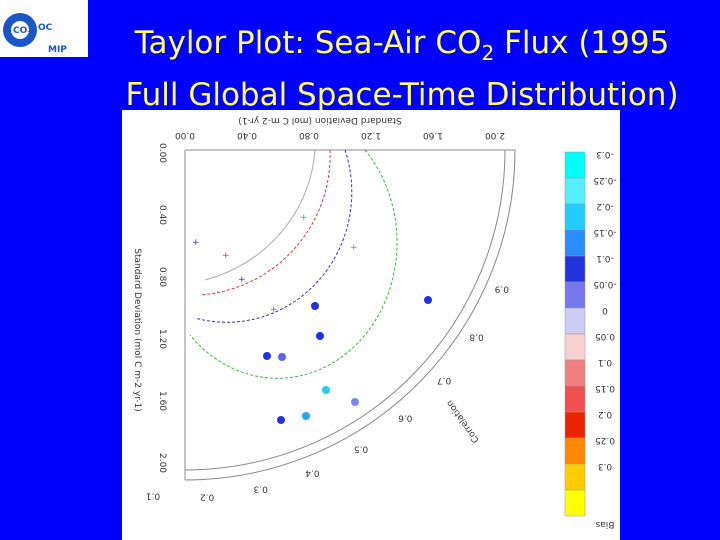 This screenshot has height=540, width=720. Describe the element at coordinates (604, 524) in the screenshot. I see `colorbar-title: Bias` at that location.